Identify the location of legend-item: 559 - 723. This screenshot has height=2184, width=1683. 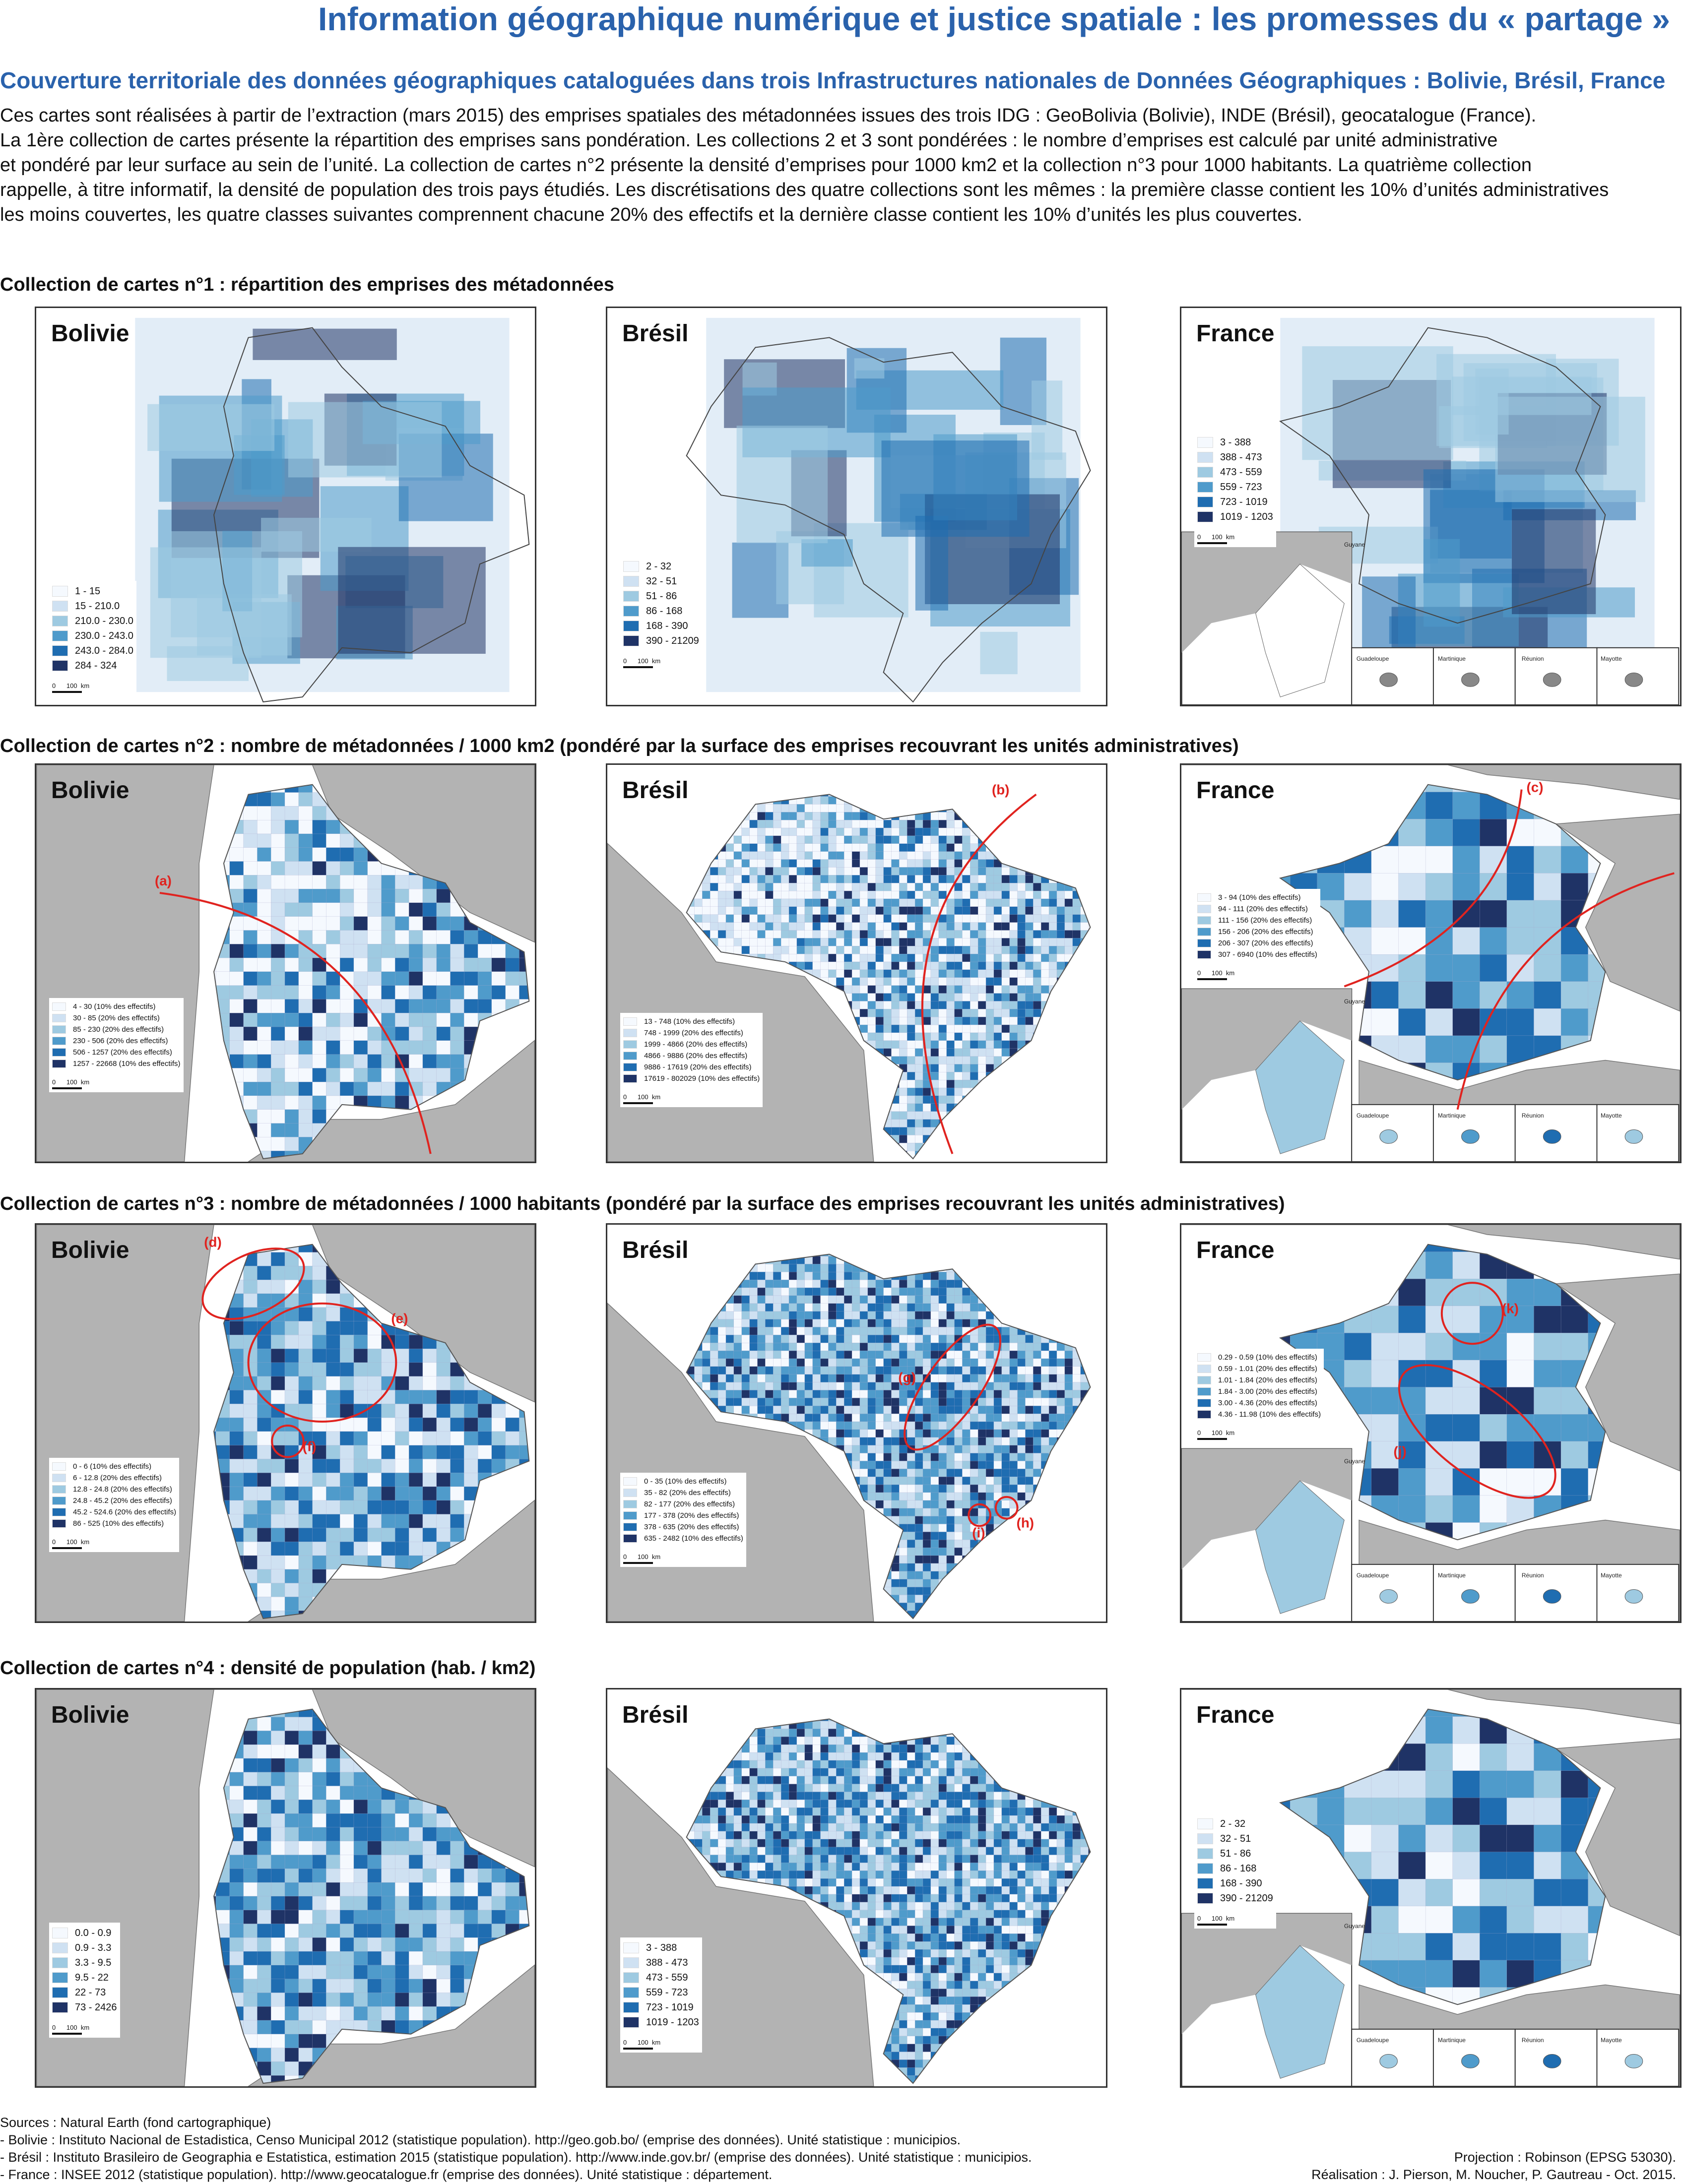
(1235, 487).